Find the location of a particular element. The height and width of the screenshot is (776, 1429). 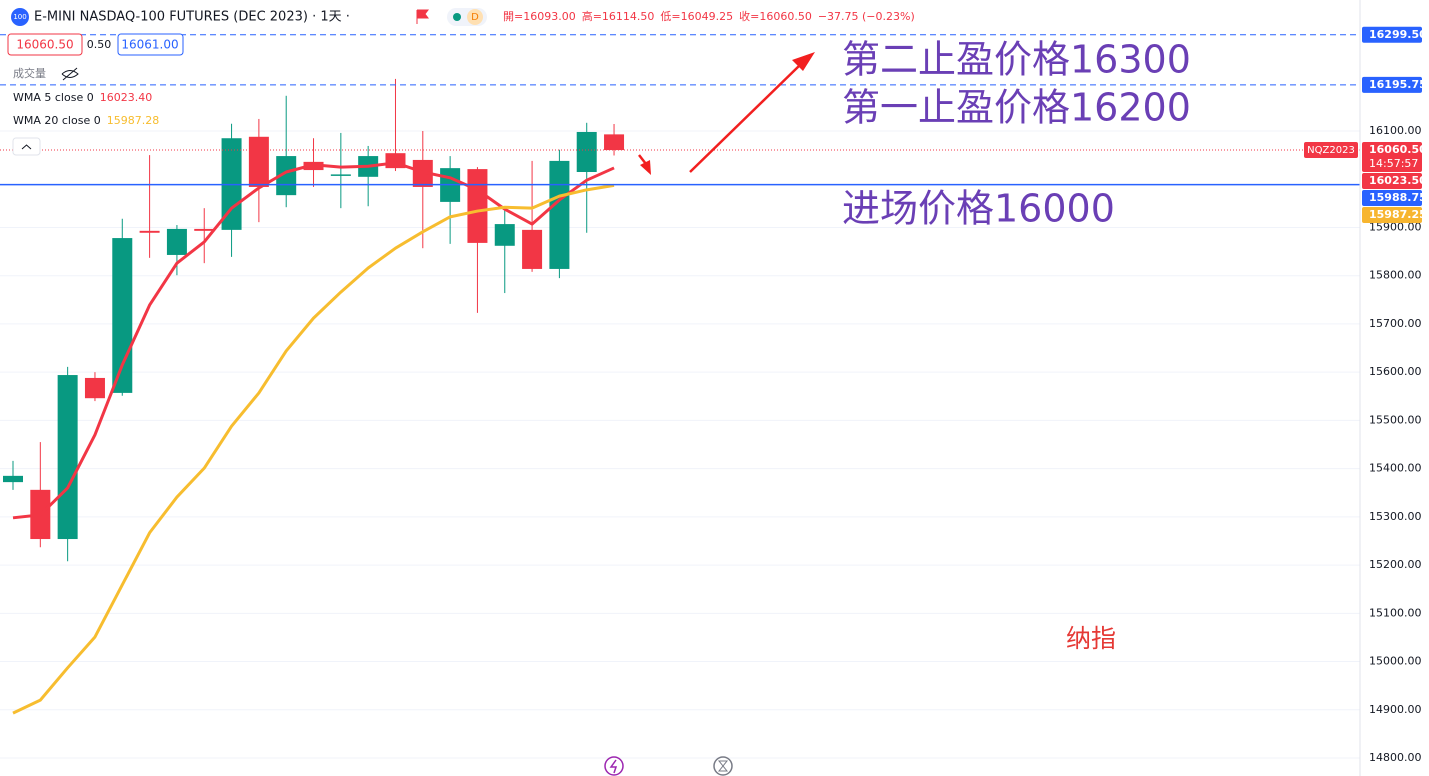

legend-value: 15987.28 is located at coordinates (133, 120).